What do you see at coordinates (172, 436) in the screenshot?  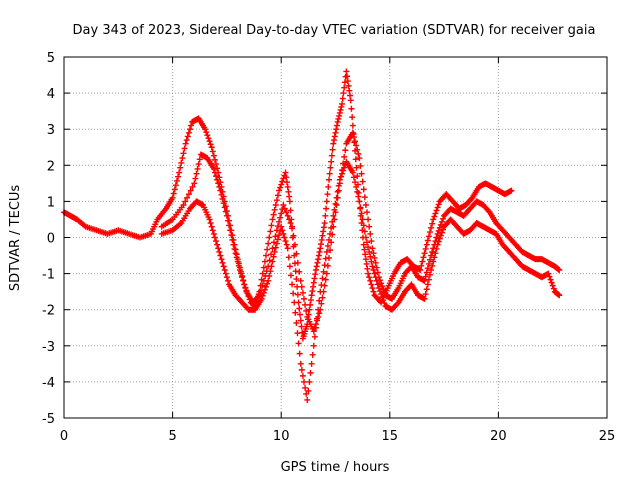 I see `x-tick-label: 5` at bounding box center [172, 436].